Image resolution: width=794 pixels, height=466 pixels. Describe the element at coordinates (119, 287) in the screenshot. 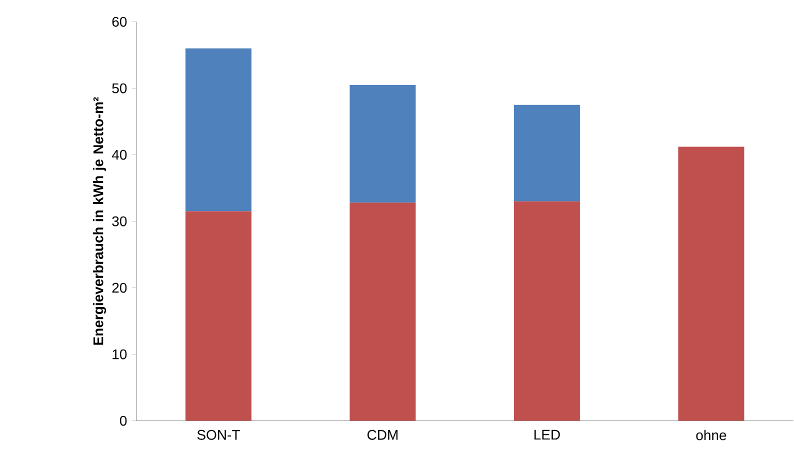

I see `y-tick-label: 20` at that location.